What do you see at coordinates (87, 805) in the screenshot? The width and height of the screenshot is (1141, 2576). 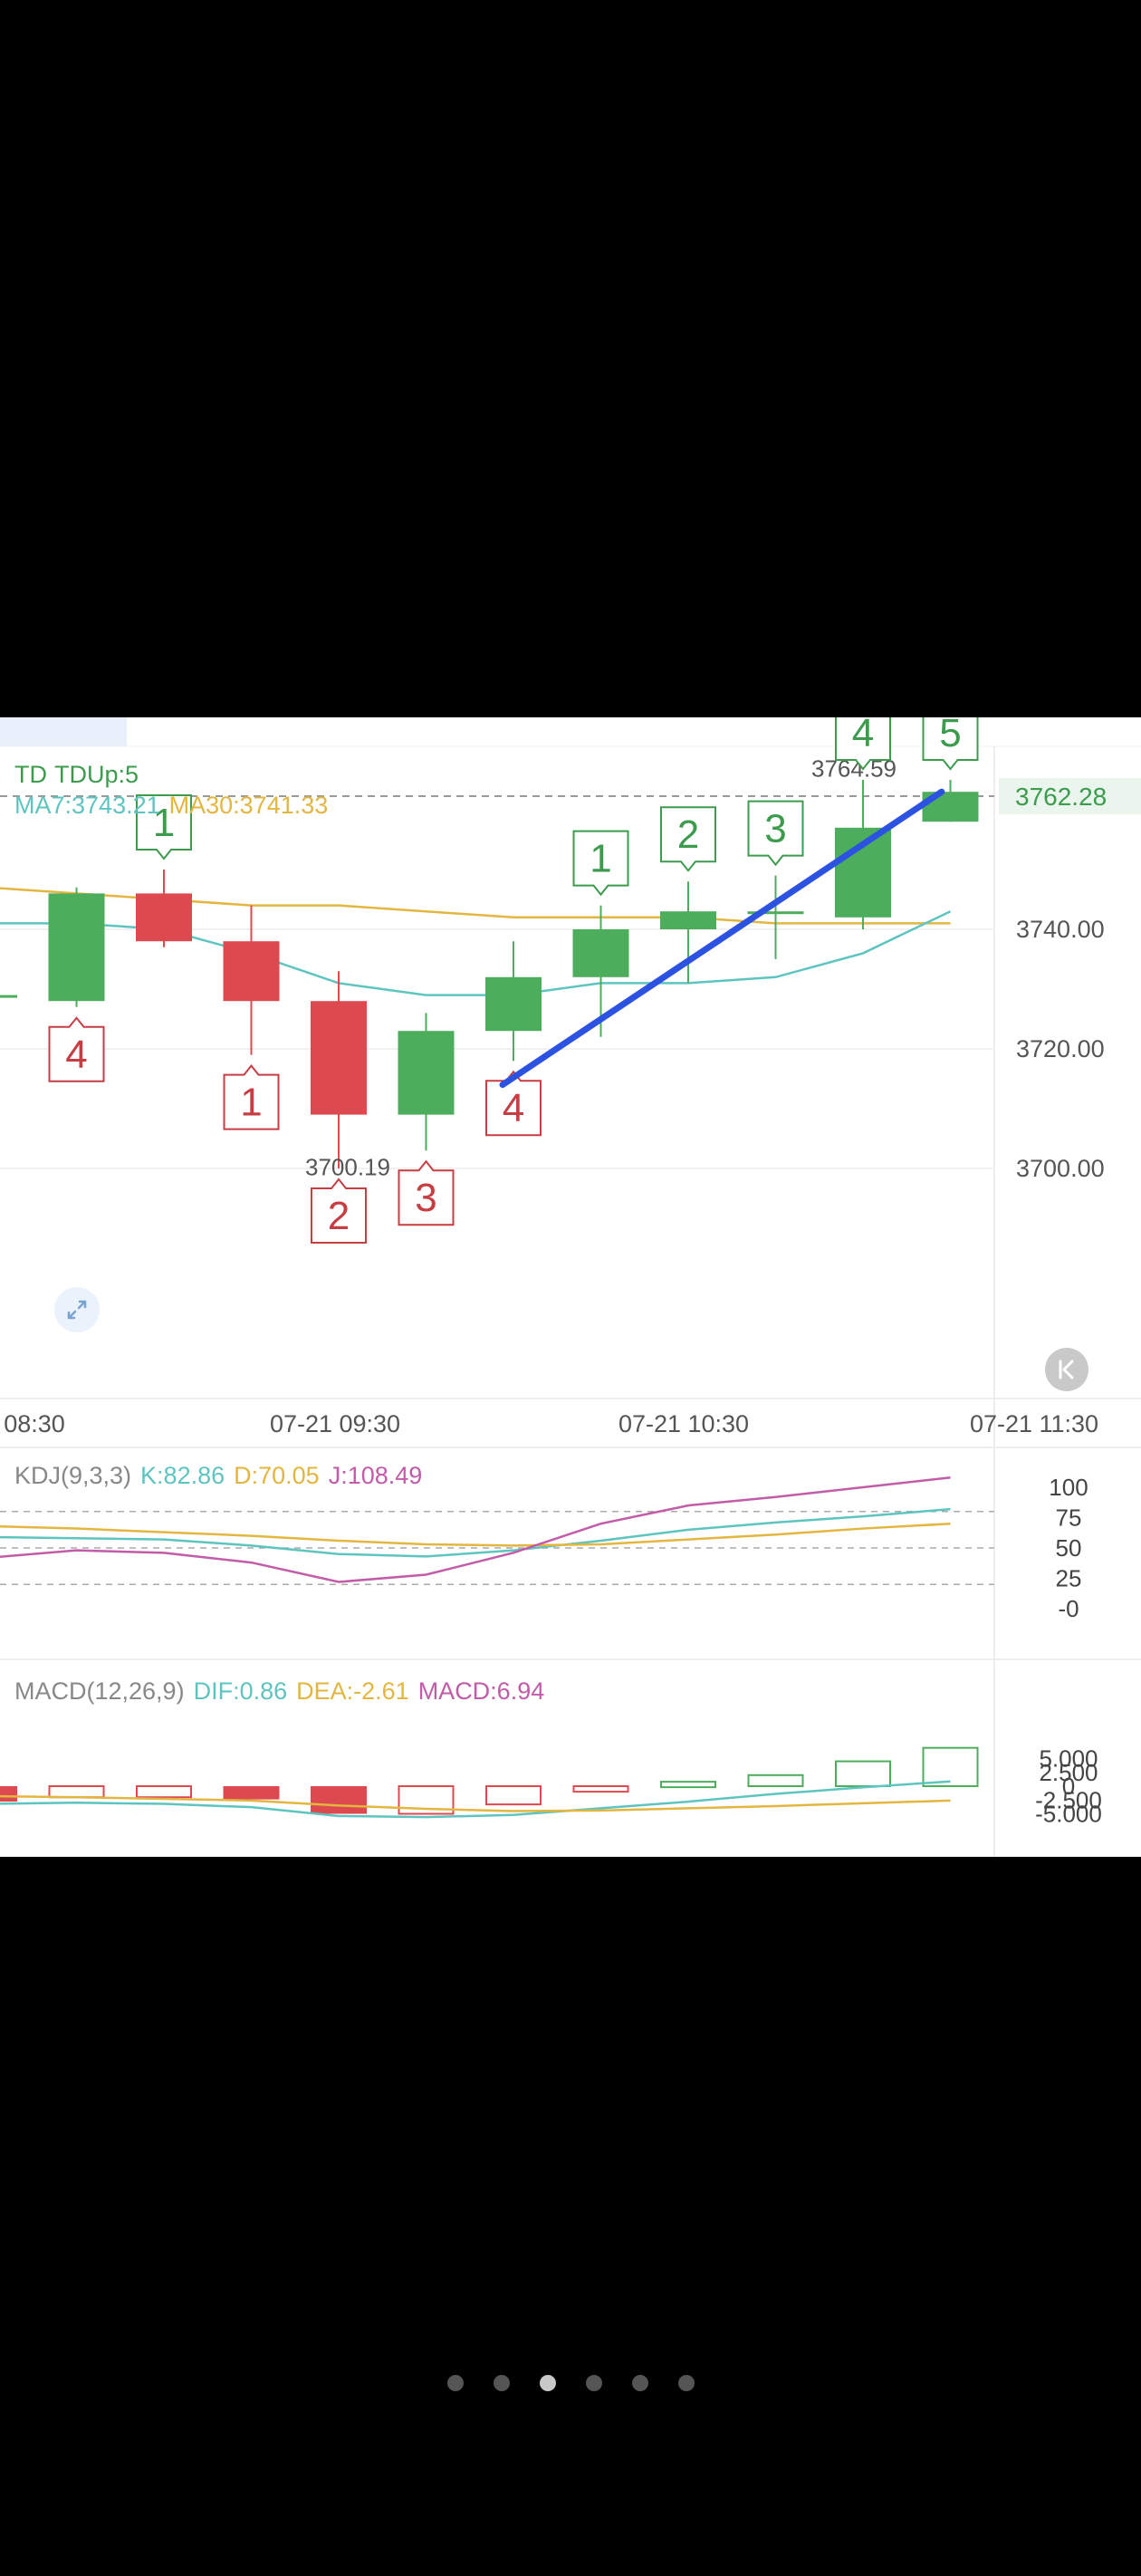 I see `ma7-label: MA7:3743.21` at bounding box center [87, 805].